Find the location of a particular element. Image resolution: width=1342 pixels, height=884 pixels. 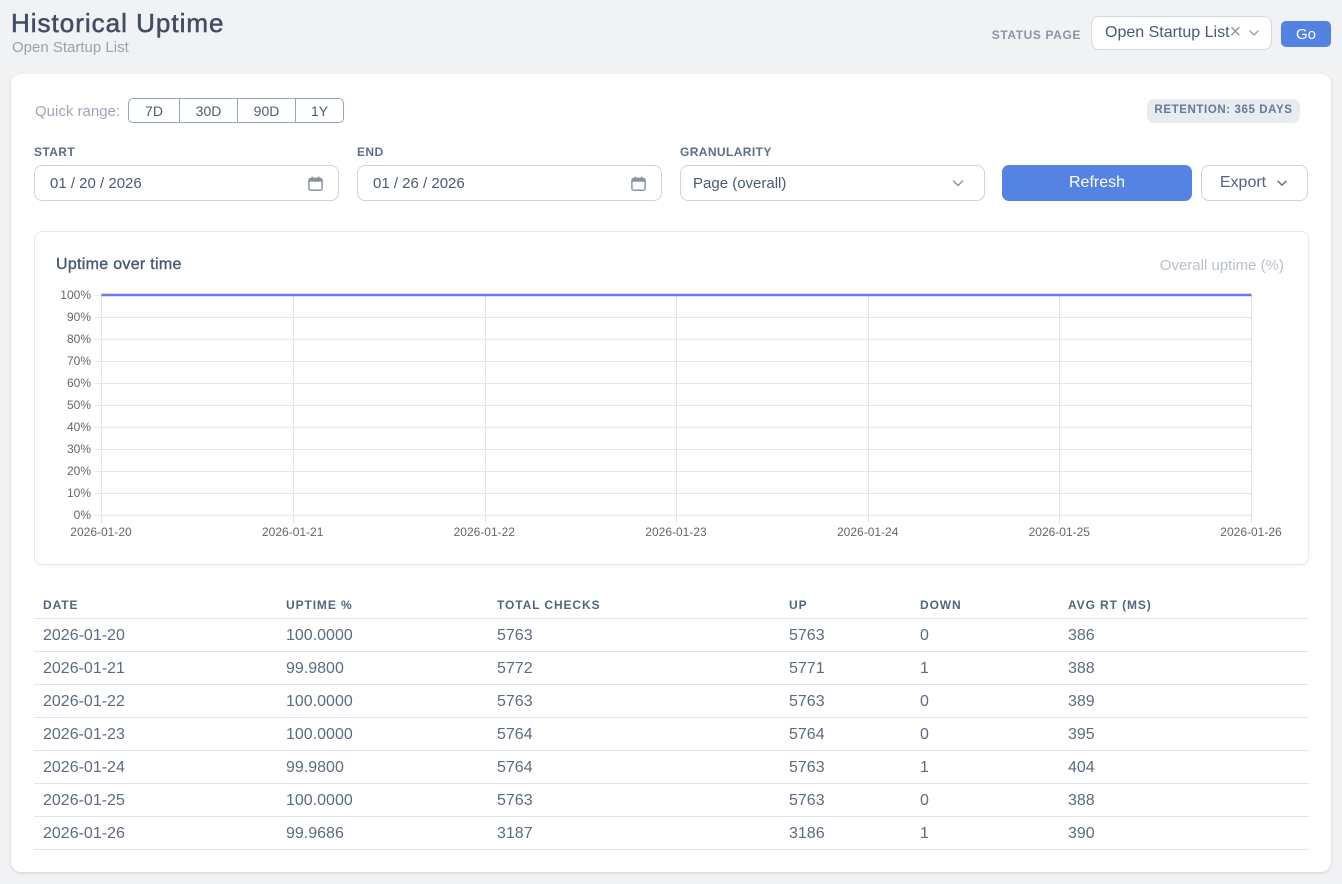

svg-text: 2026-01-24 is located at coordinates (868, 532).